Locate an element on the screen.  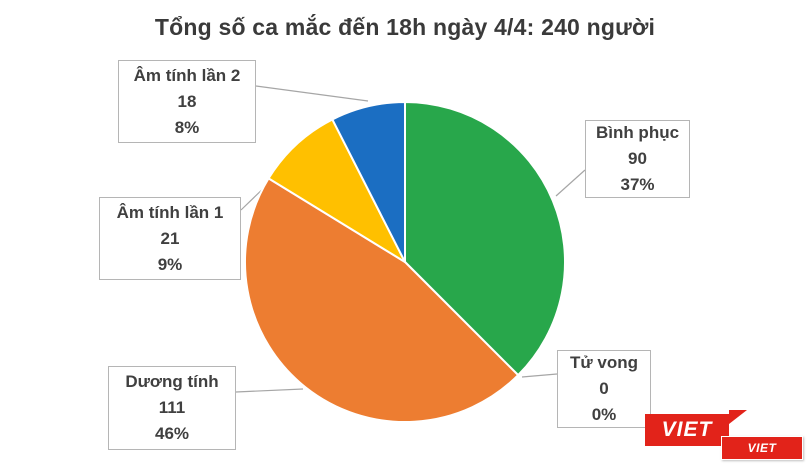
callout-value: 111 is located at coordinates (172, 407).